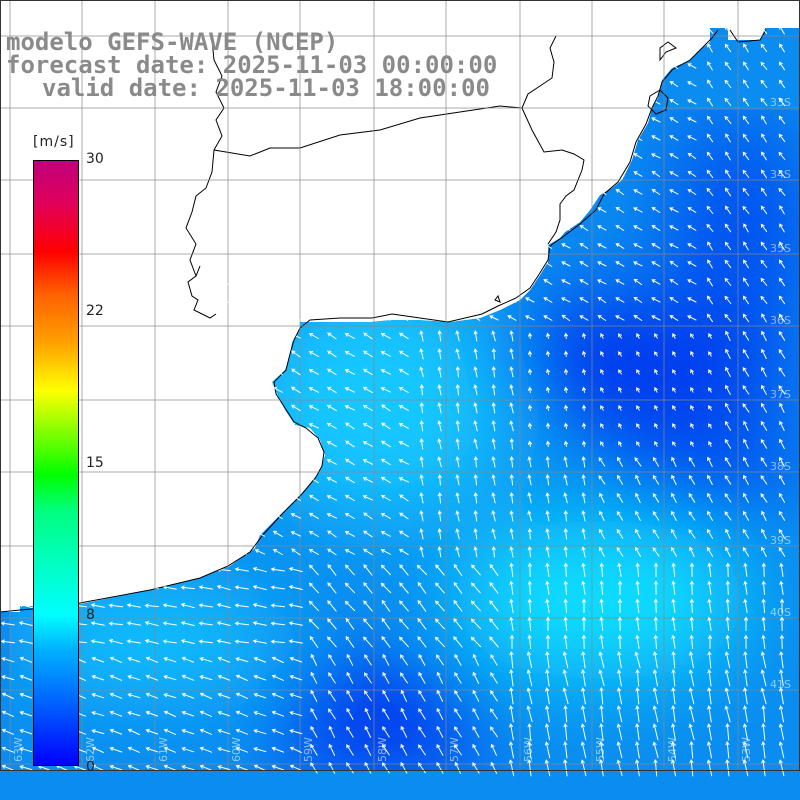  Describe the element at coordinates (780, 466) in the screenshot. I see `lat-label: 38S` at that location.